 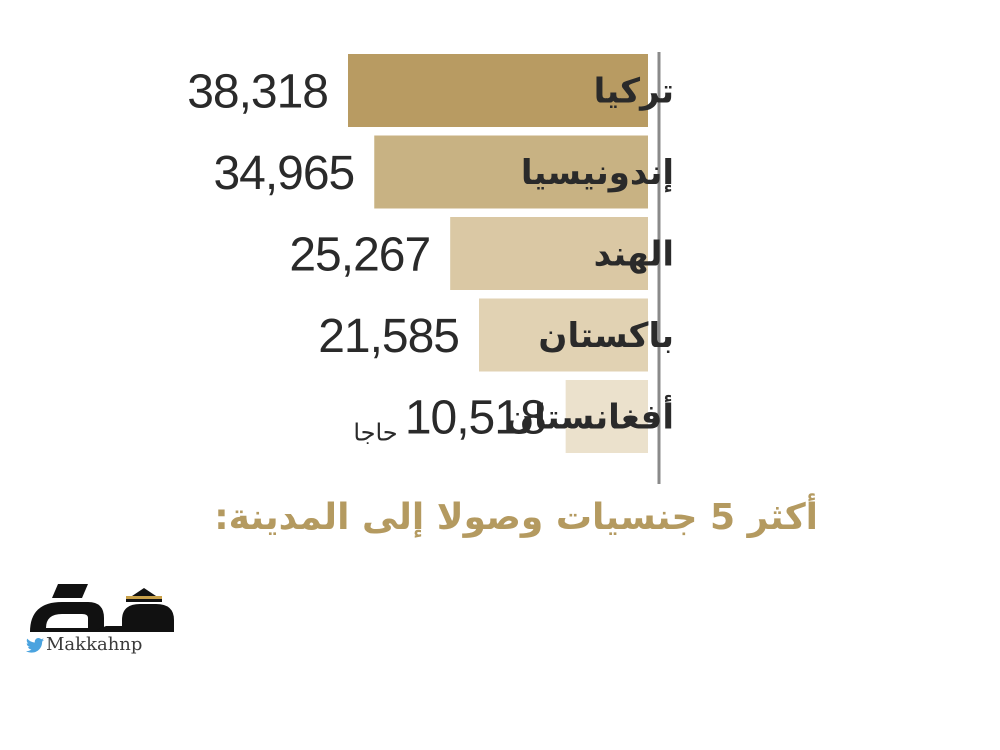 I want to click on twitter-handle: Makkahnp, so click(x=84, y=644).